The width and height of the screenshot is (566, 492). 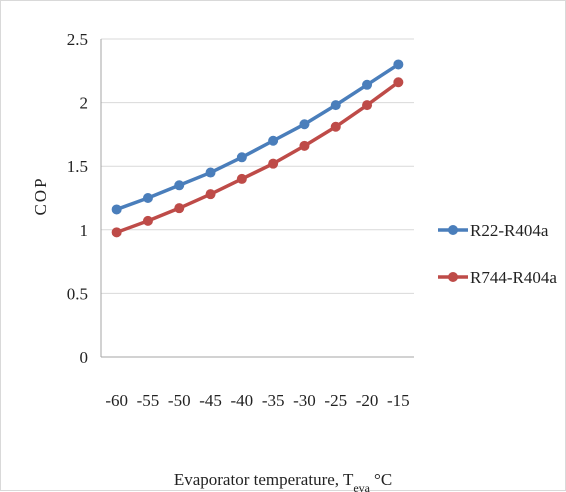 I want to click on x-tick-label: -45, so click(x=210, y=400).